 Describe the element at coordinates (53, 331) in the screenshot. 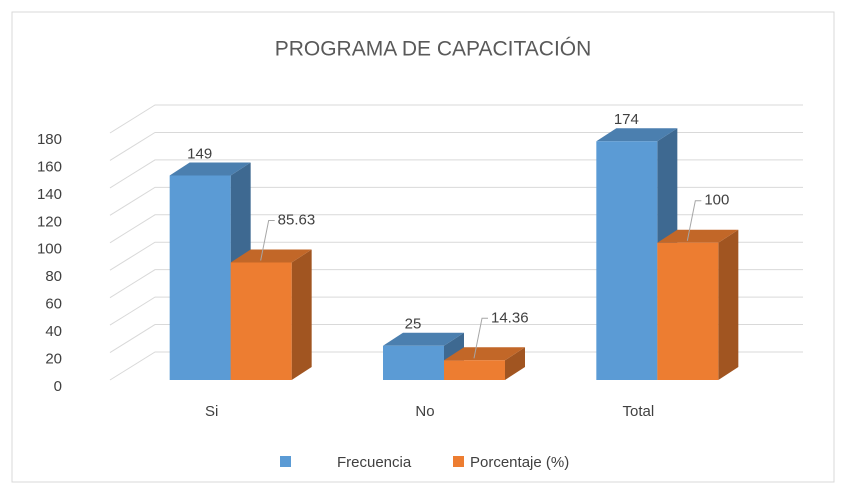

I see `y-tick-label: 40` at that location.